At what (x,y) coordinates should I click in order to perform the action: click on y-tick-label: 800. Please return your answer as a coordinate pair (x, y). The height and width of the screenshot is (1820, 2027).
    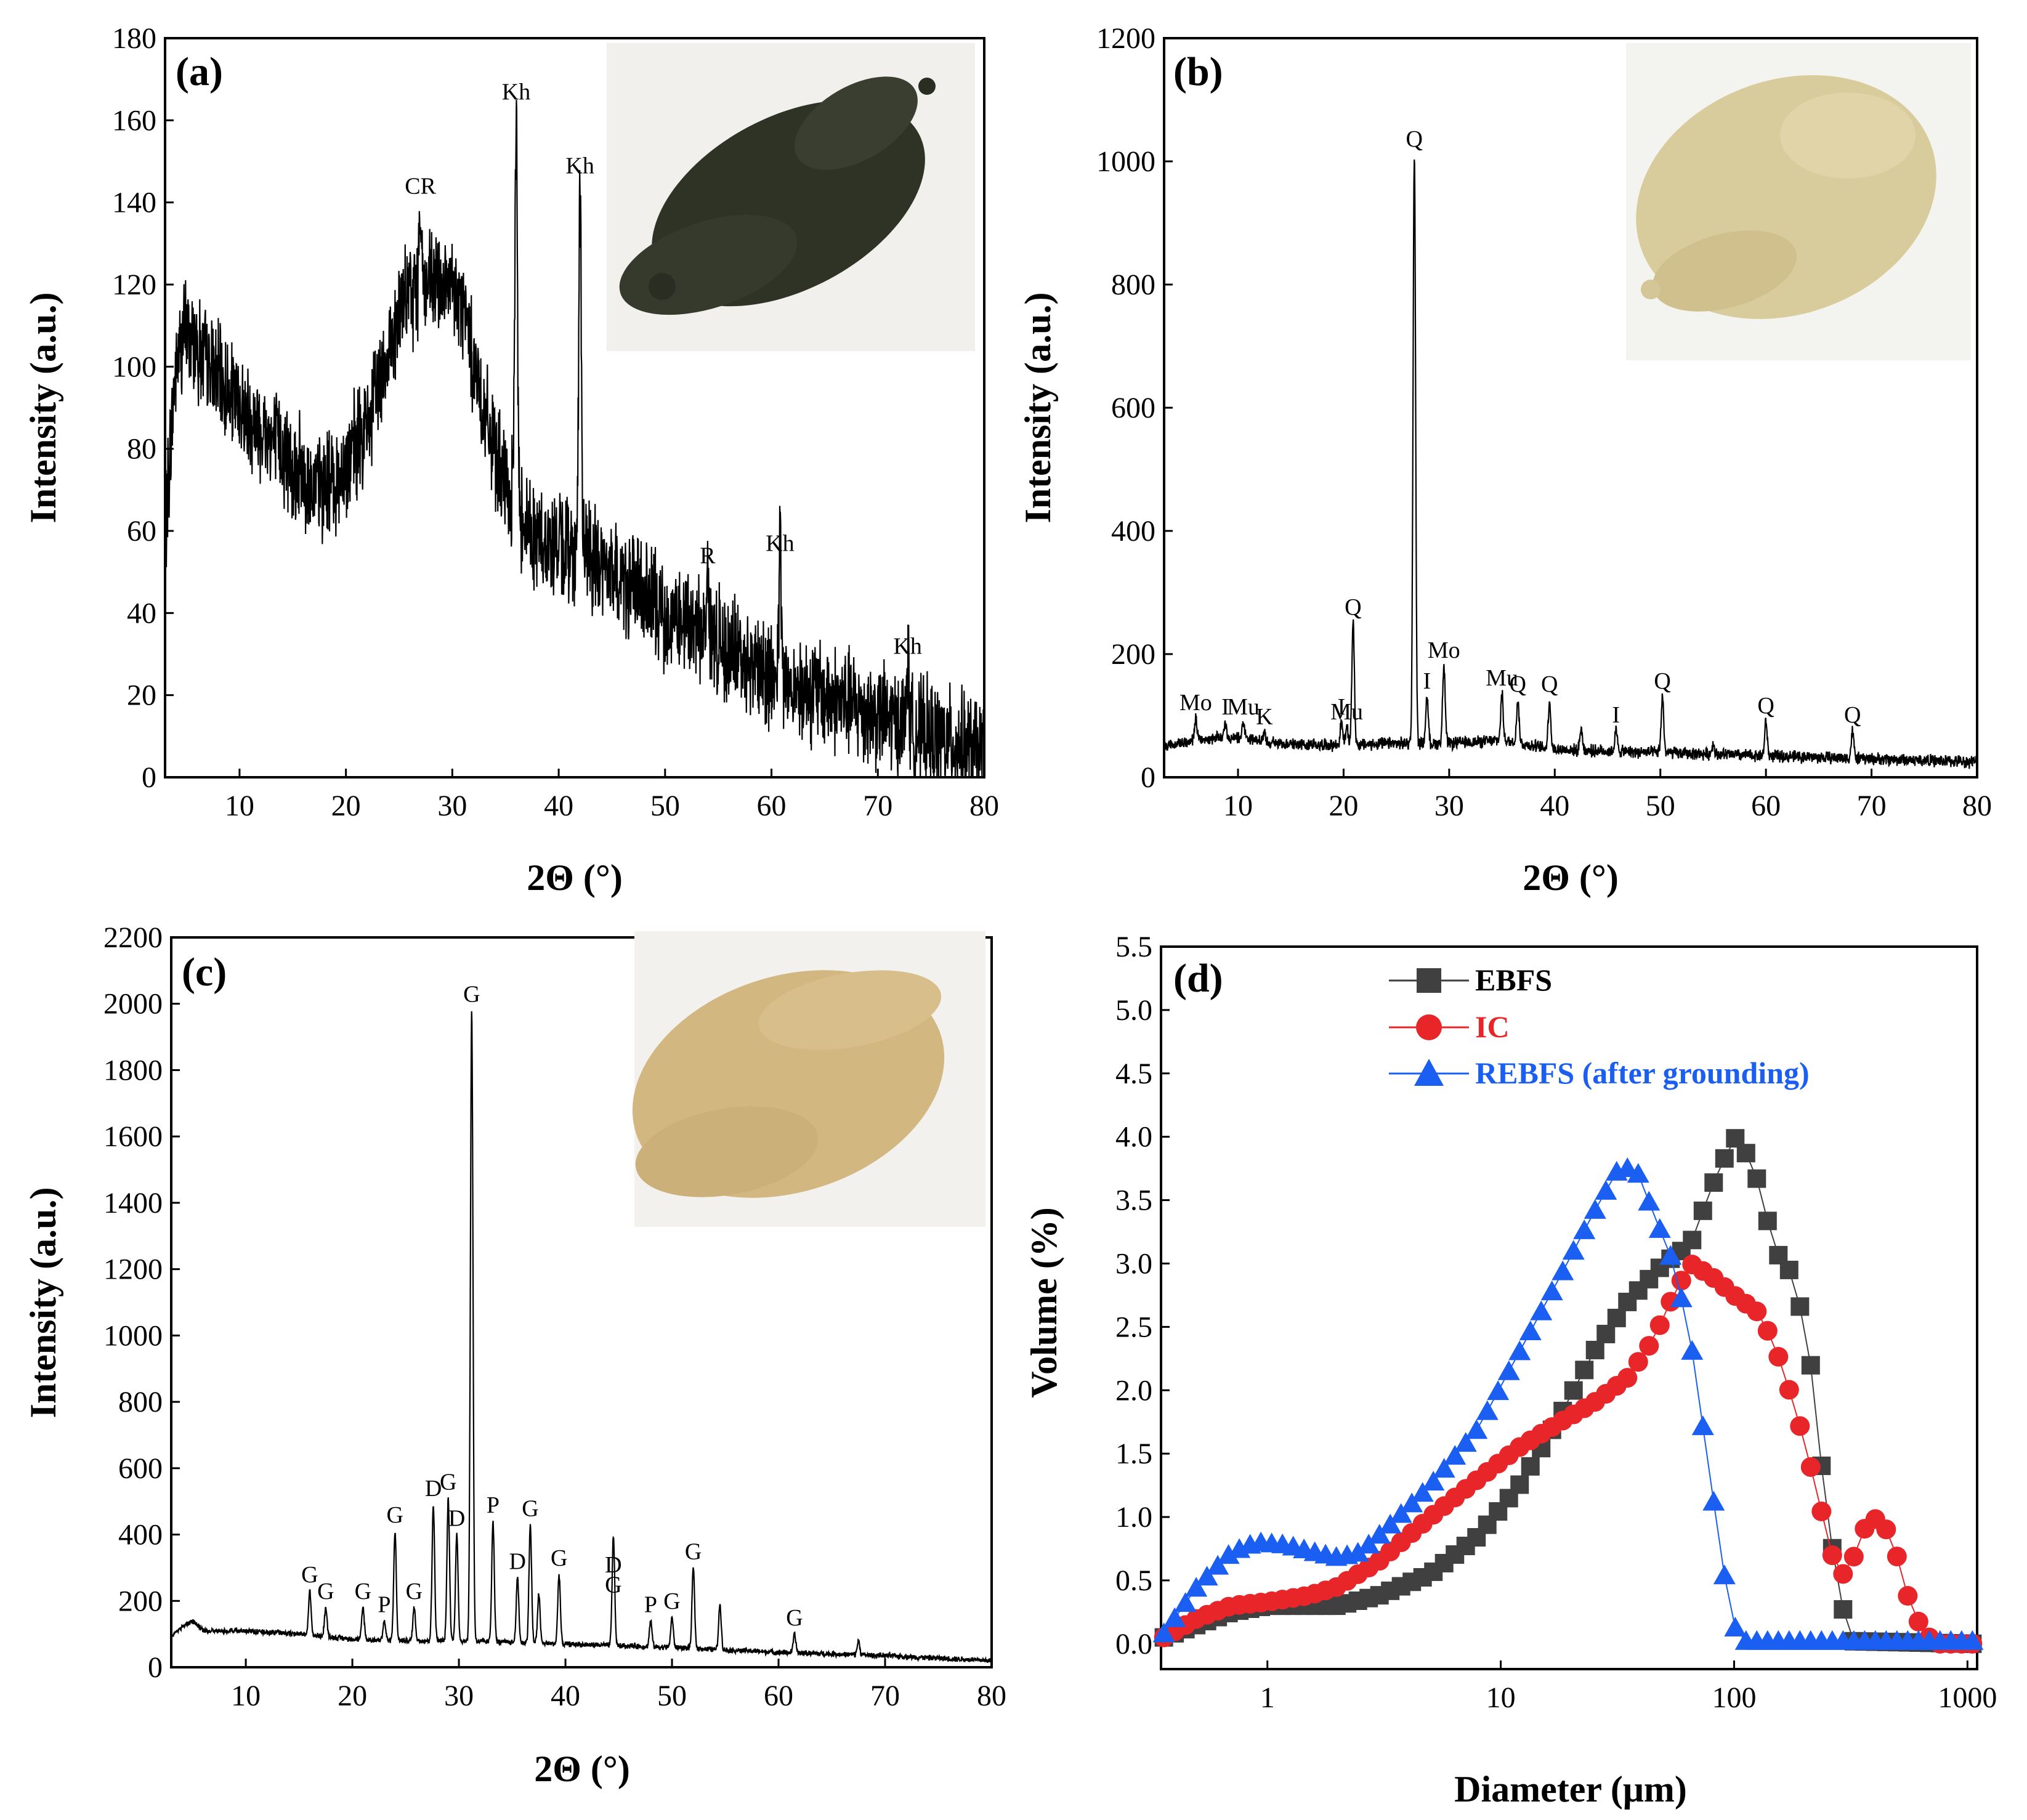
    Looking at the image, I should click on (140, 1402).